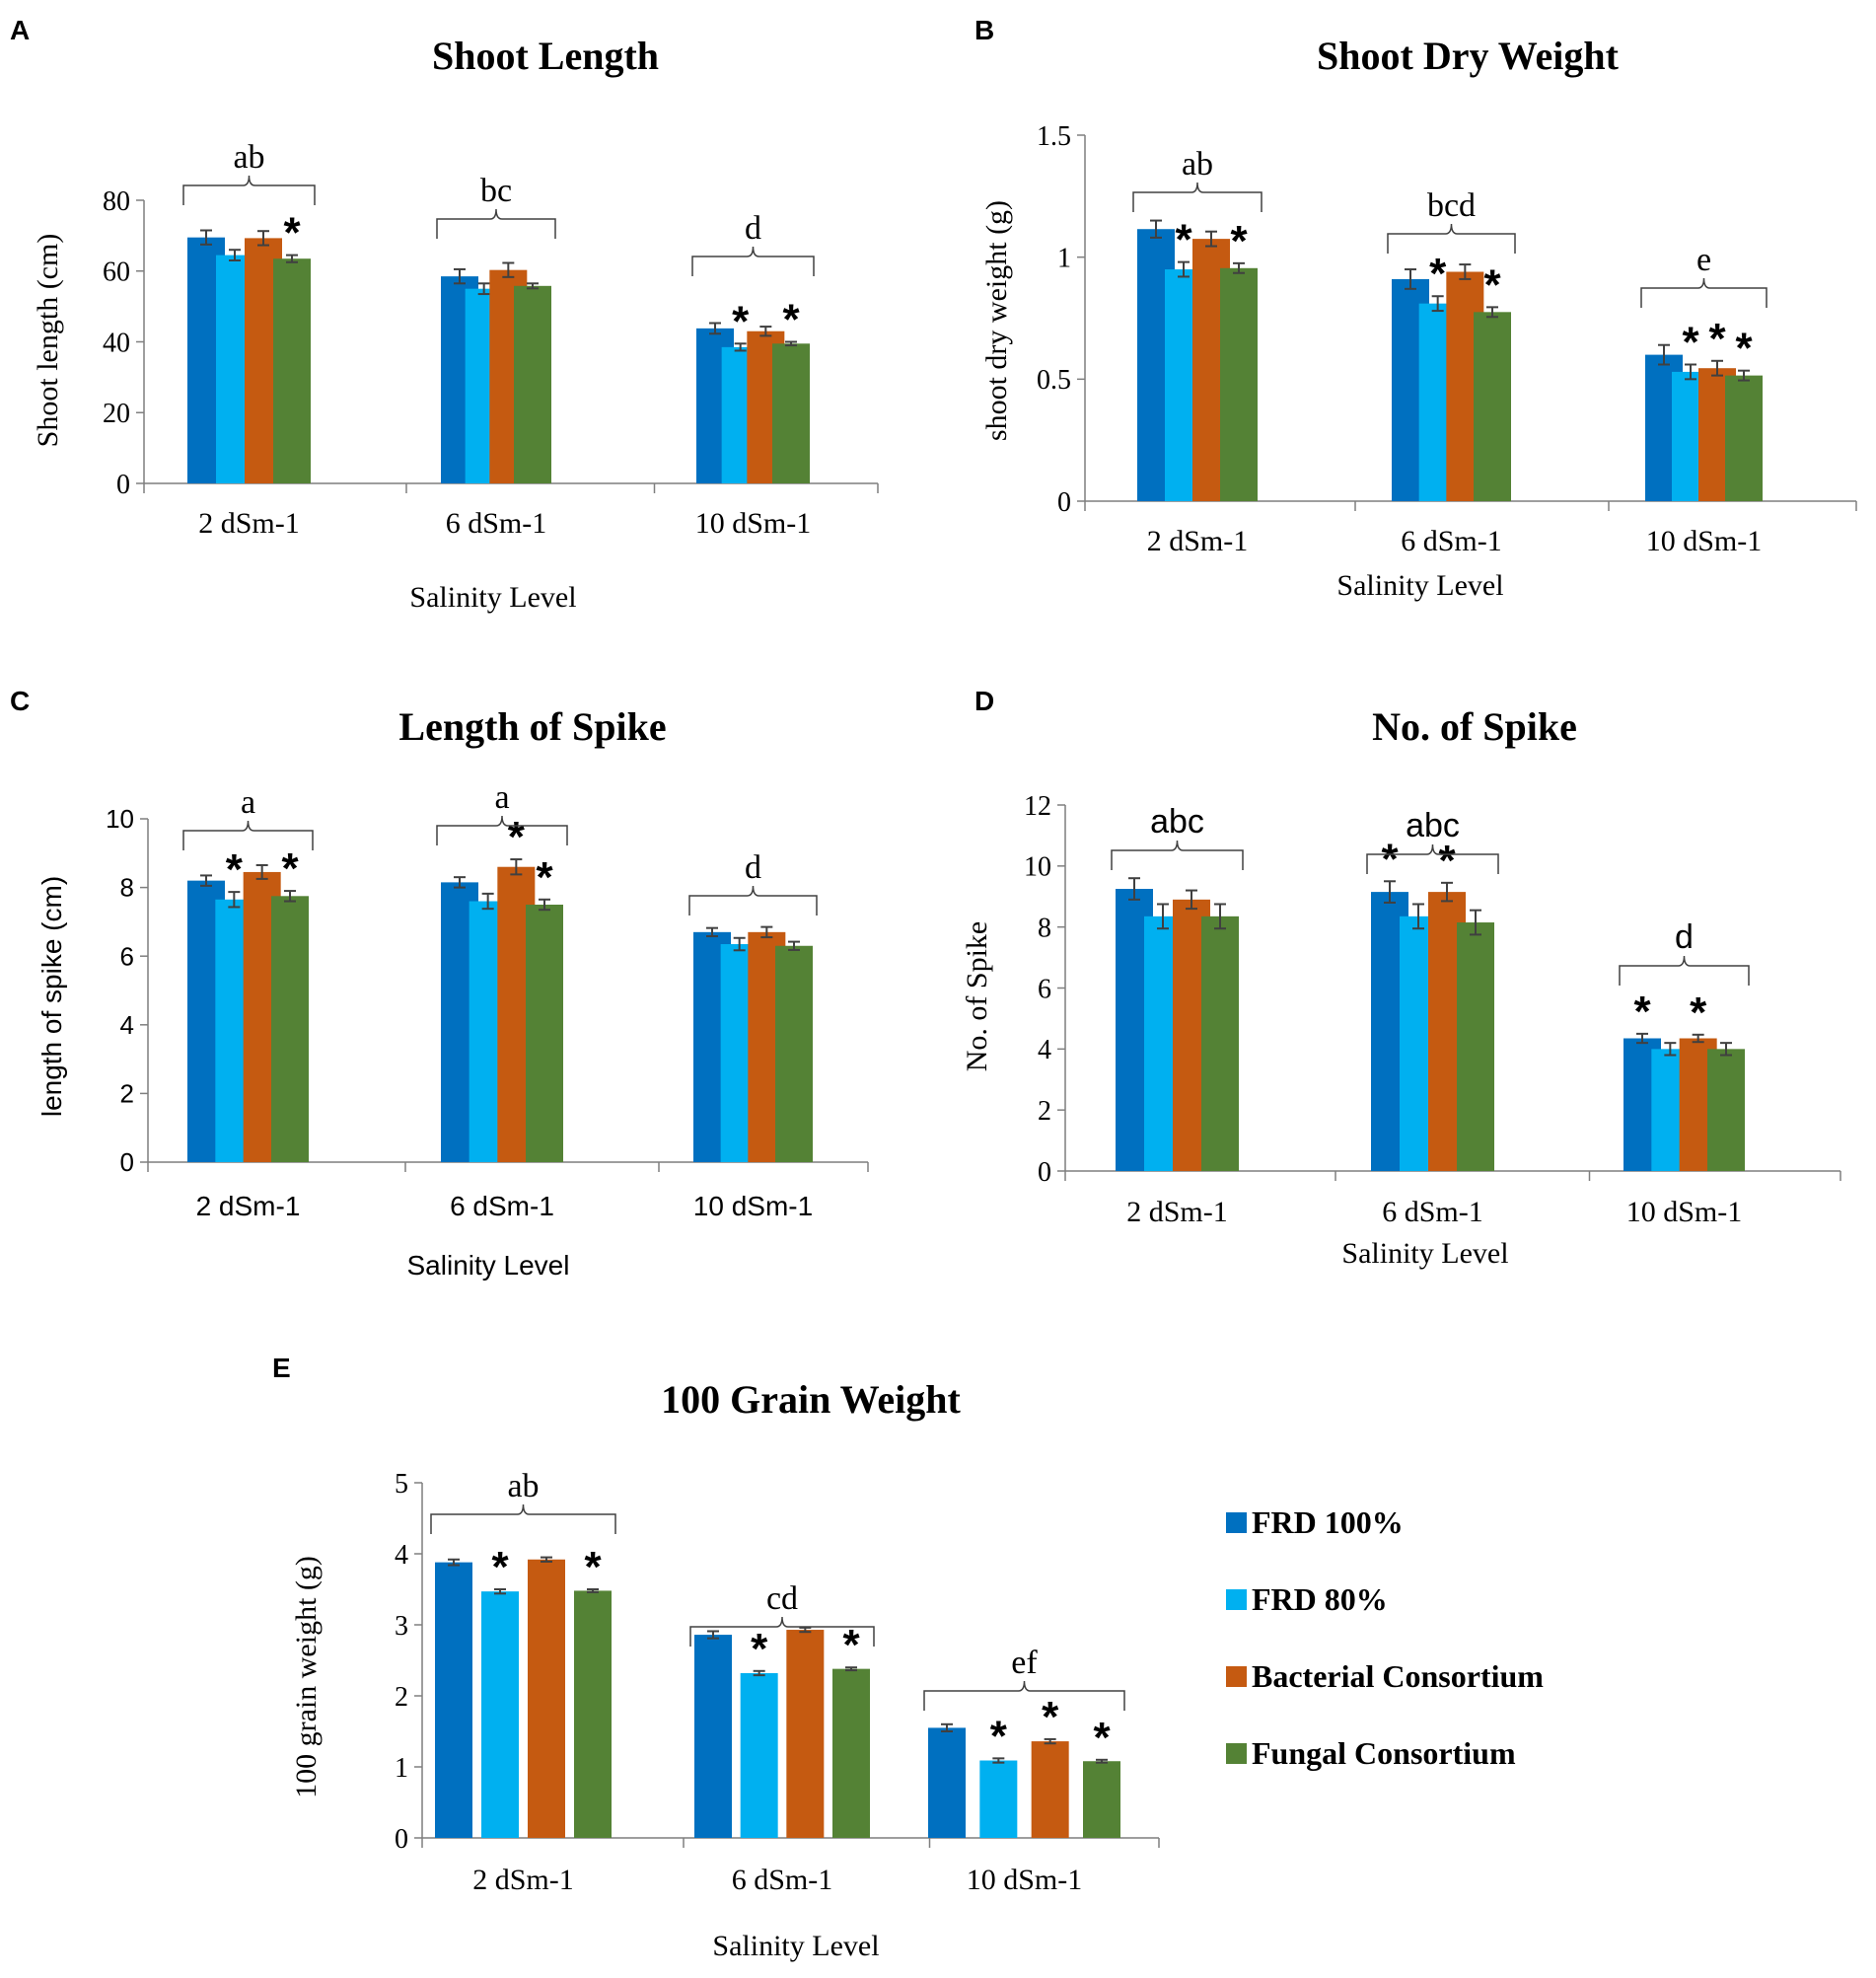 Image resolution: width=1876 pixels, height=1978 pixels. What do you see at coordinates (782, 1598) in the screenshot?
I see `group-letter: cd` at bounding box center [782, 1598].